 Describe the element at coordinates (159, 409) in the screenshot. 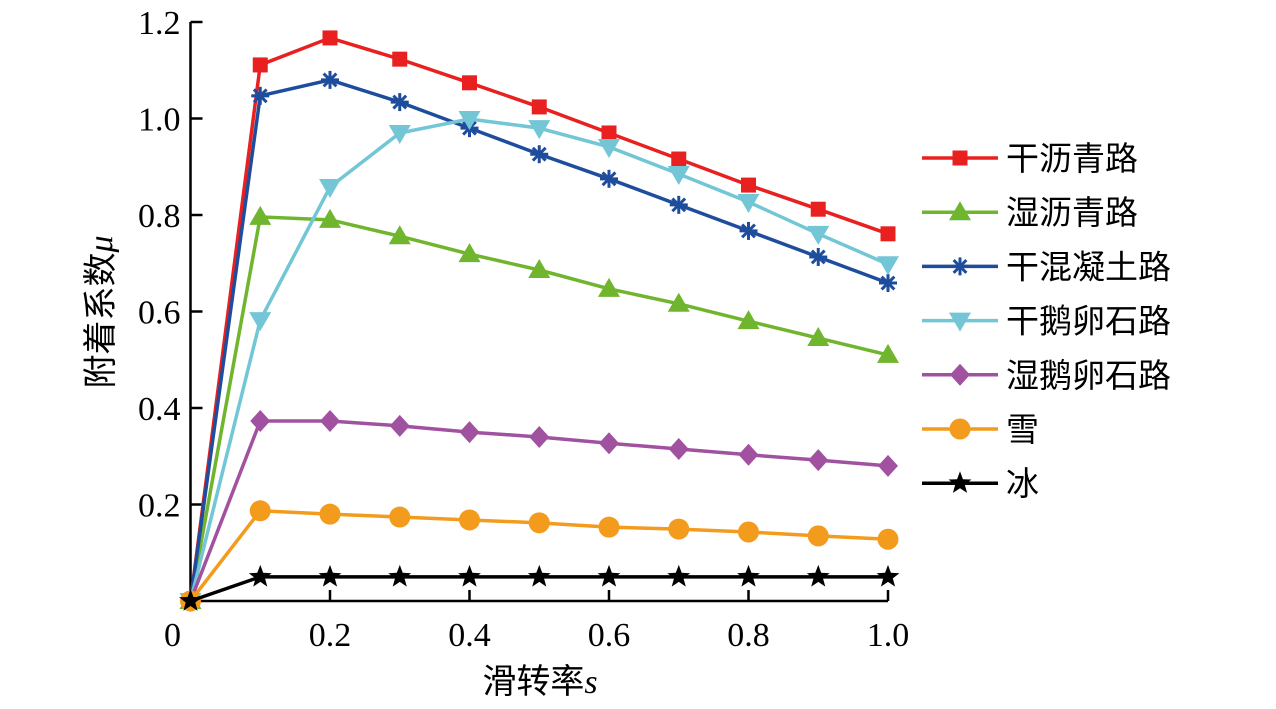

I see `y-tick-label: 0.4` at that location.